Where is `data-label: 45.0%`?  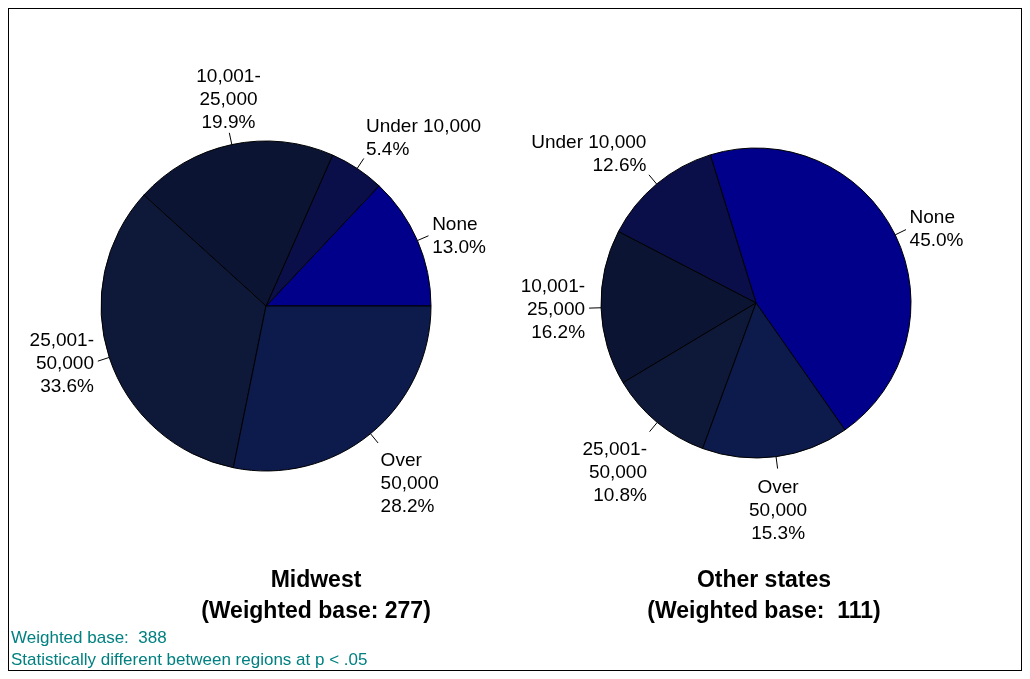
data-label: 45.0% is located at coordinates (936, 240).